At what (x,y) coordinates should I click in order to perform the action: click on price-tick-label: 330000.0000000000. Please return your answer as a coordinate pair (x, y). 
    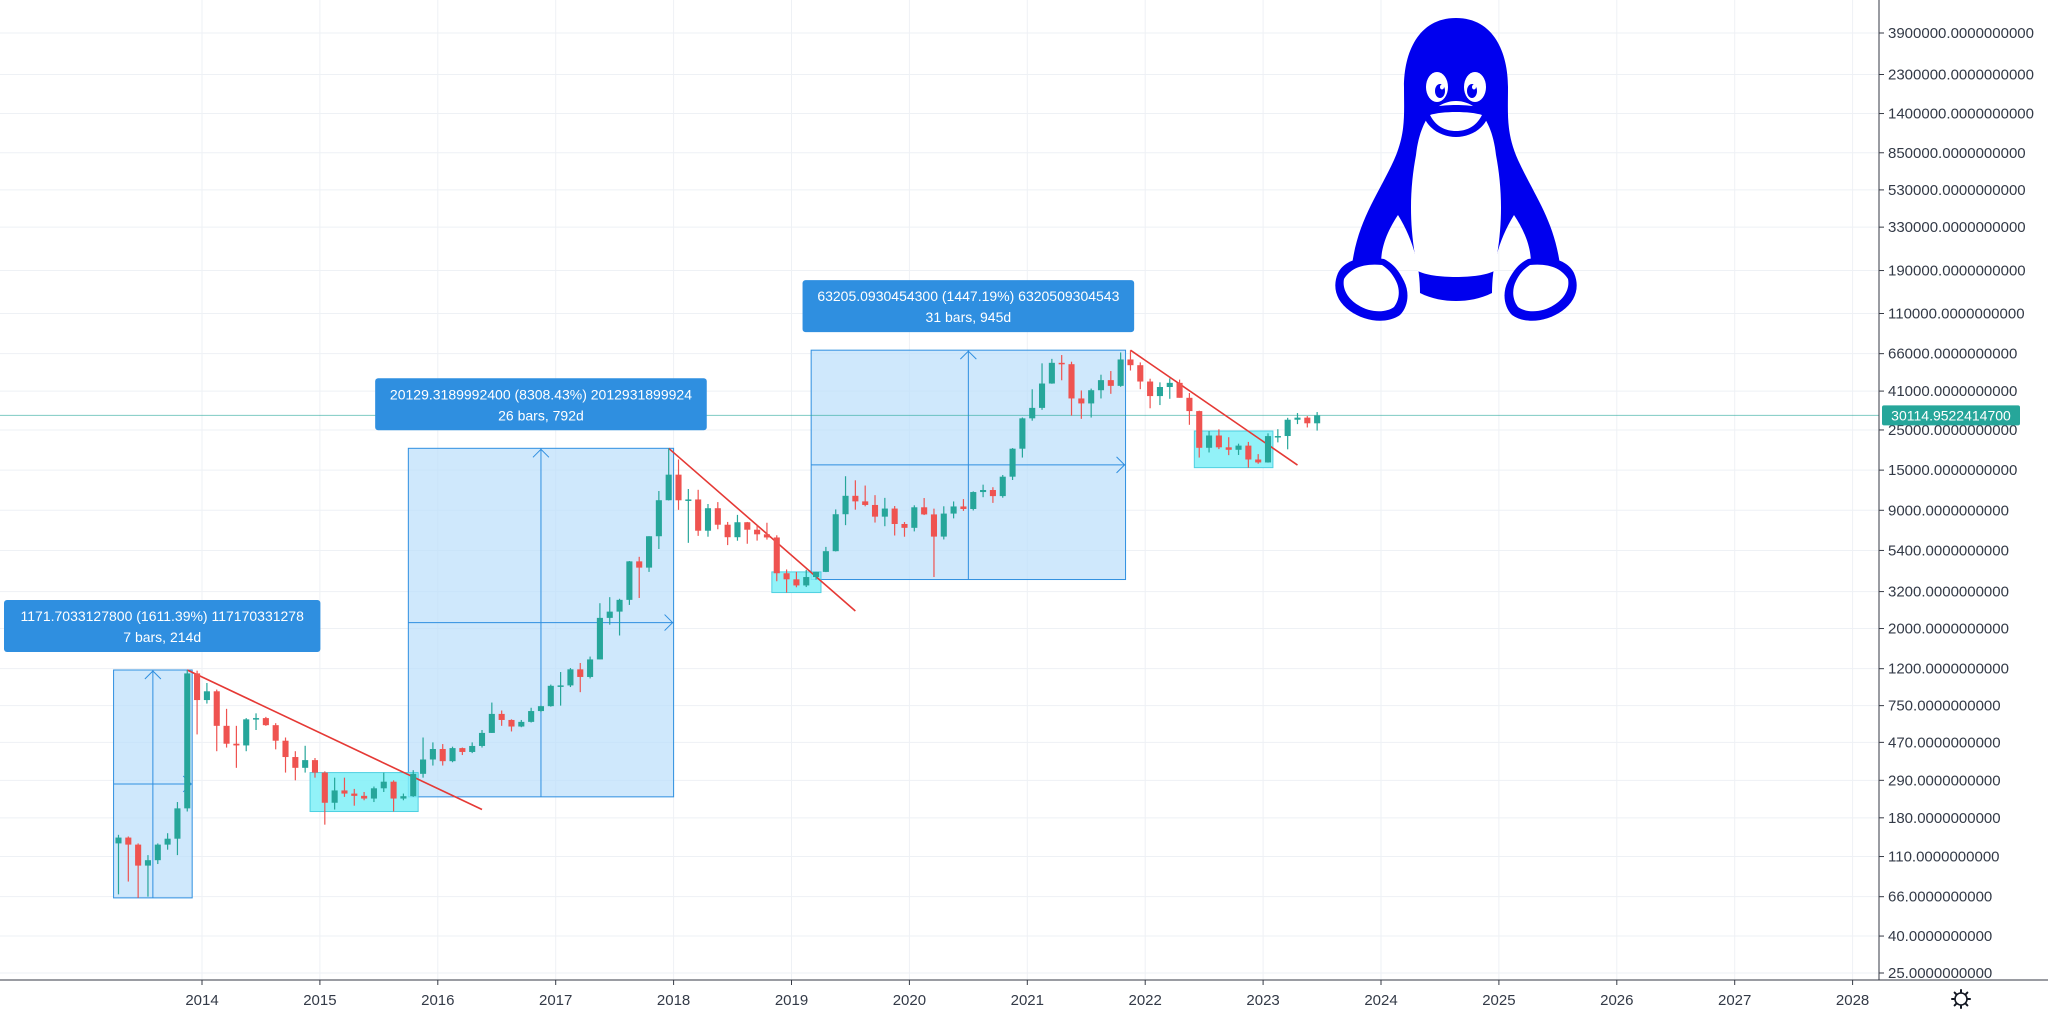
    Looking at the image, I should click on (1957, 227).